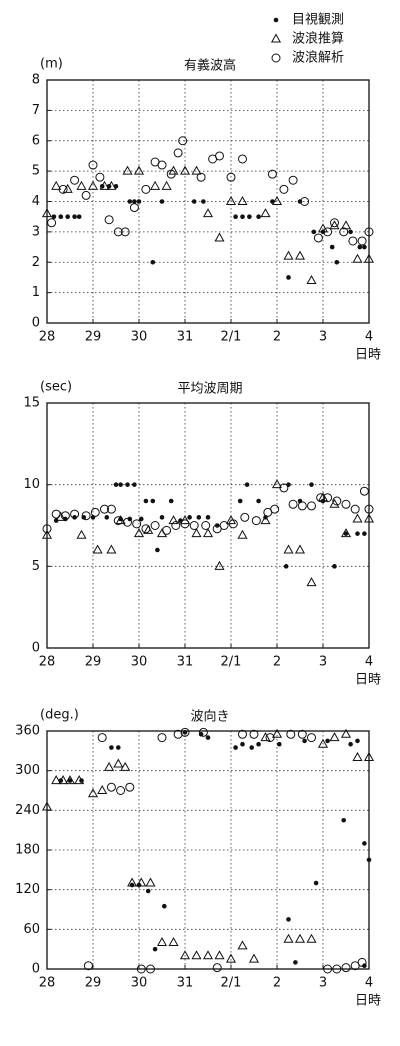 Image resolution: width=400 pixels, height=1046 pixels. Describe the element at coordinates (27, 850) in the screenshot. I see `y-tick-label: 180` at that location.